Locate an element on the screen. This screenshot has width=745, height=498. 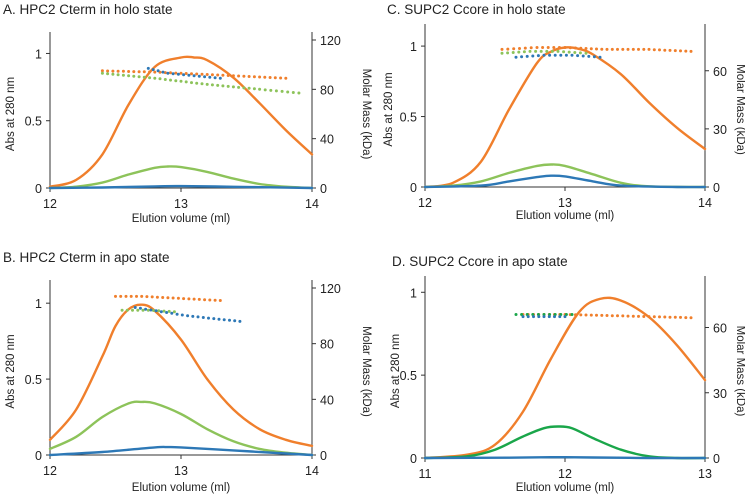
x-tick-label: 12 is located at coordinates (425, 203).